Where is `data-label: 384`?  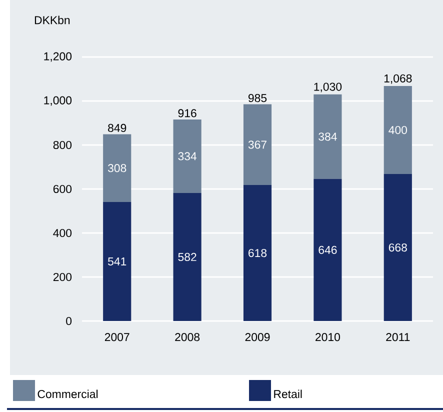 data-label: 384 is located at coordinates (327, 136).